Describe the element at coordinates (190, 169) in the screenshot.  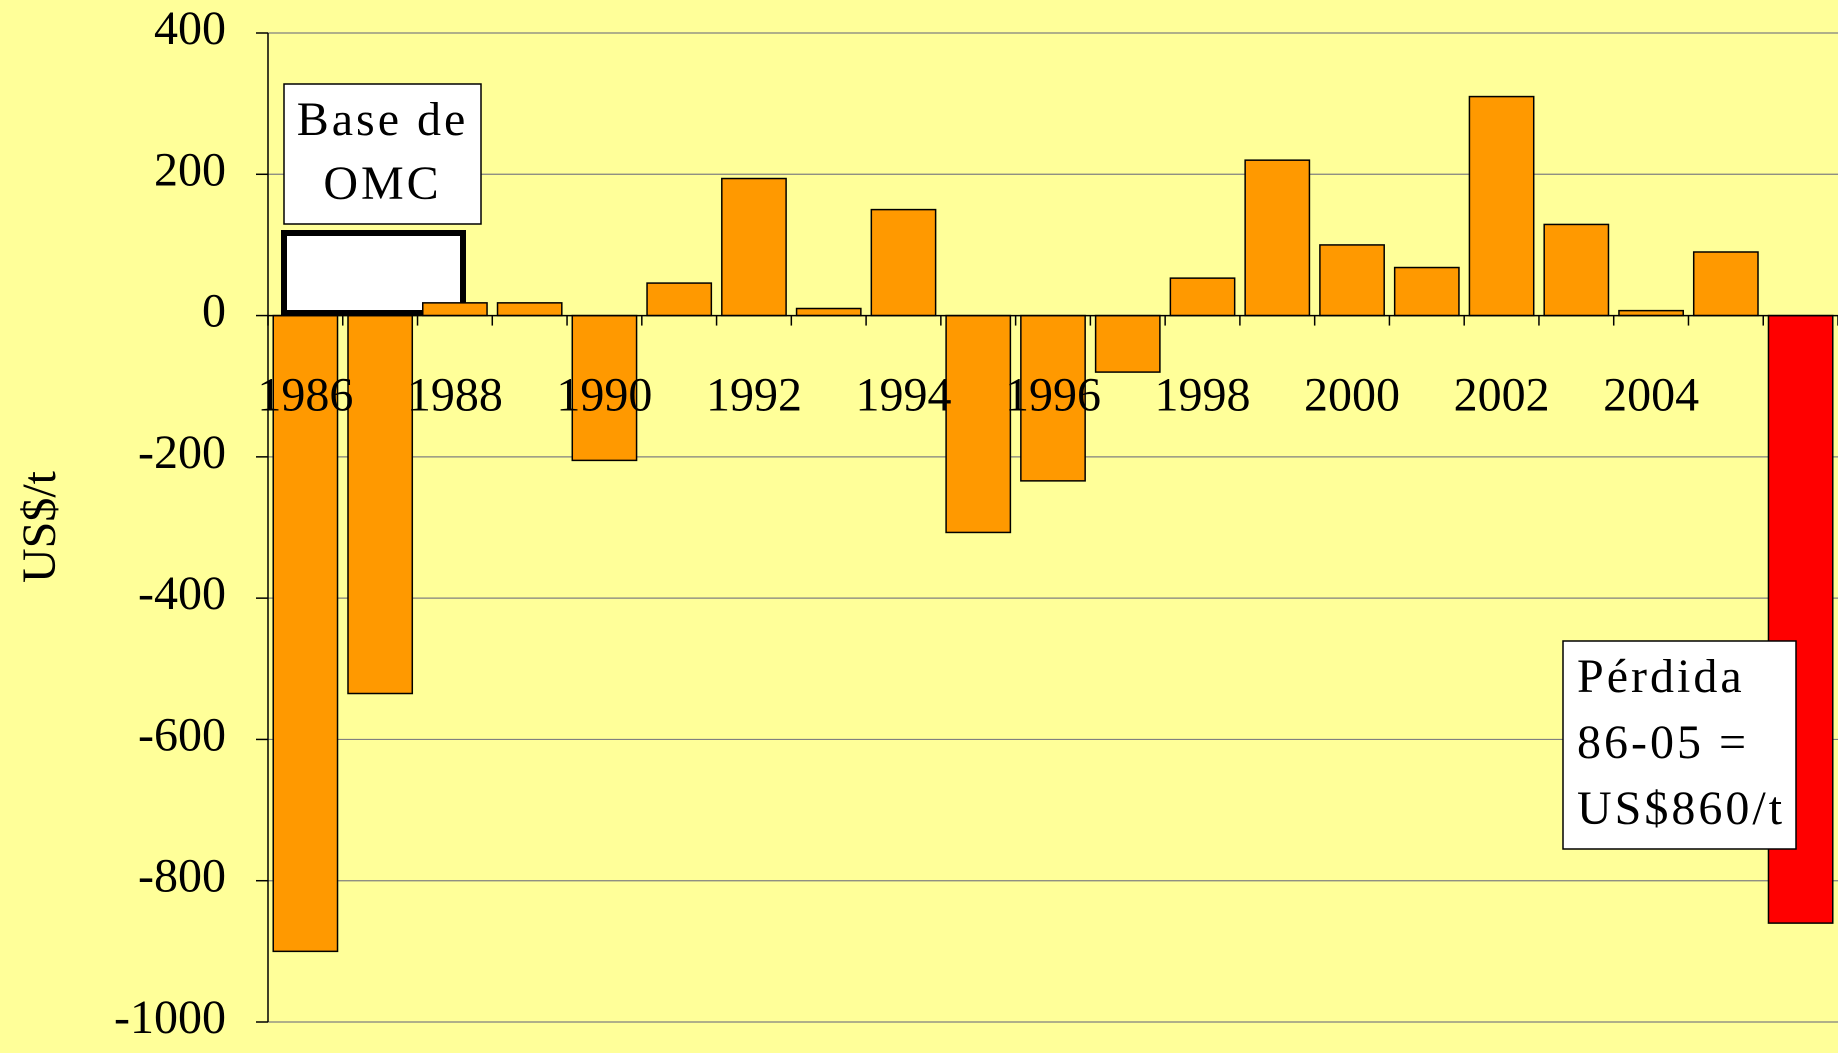
I see `y-tick-label: 200` at that location.